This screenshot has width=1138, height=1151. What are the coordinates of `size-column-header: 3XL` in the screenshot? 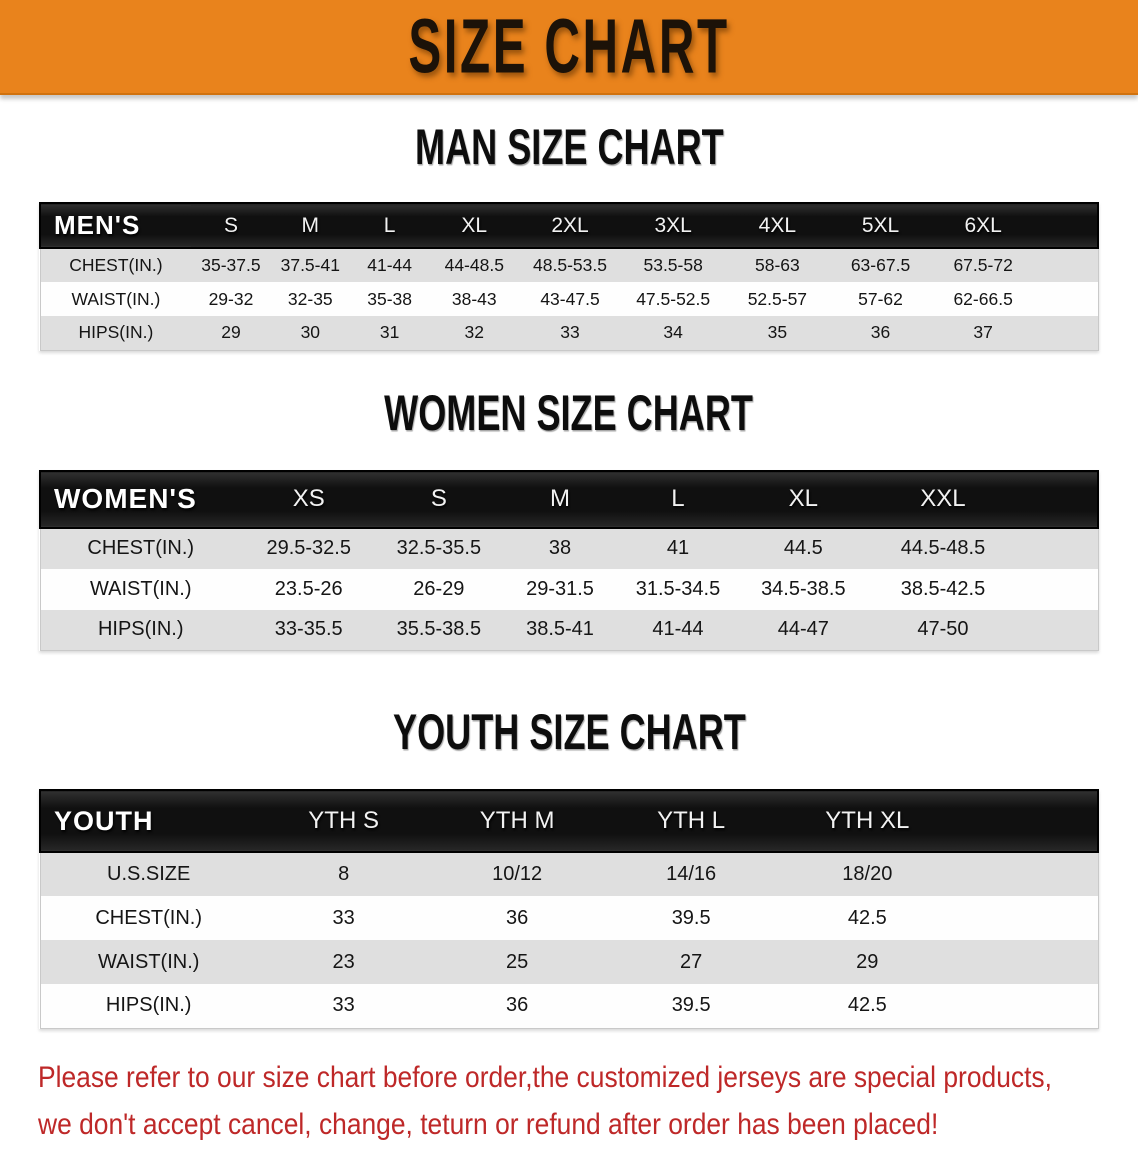 It's located at (673, 225).